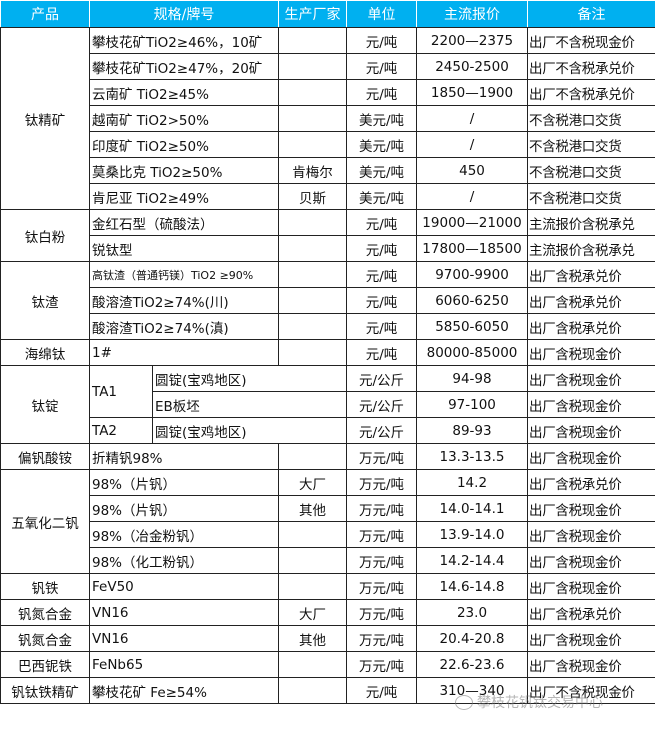  Describe the element at coordinates (327, 14) in the screenshot. I see `header-row: 产品 规格/牌号 生产厂家 单位 主流报价 备注` at that location.